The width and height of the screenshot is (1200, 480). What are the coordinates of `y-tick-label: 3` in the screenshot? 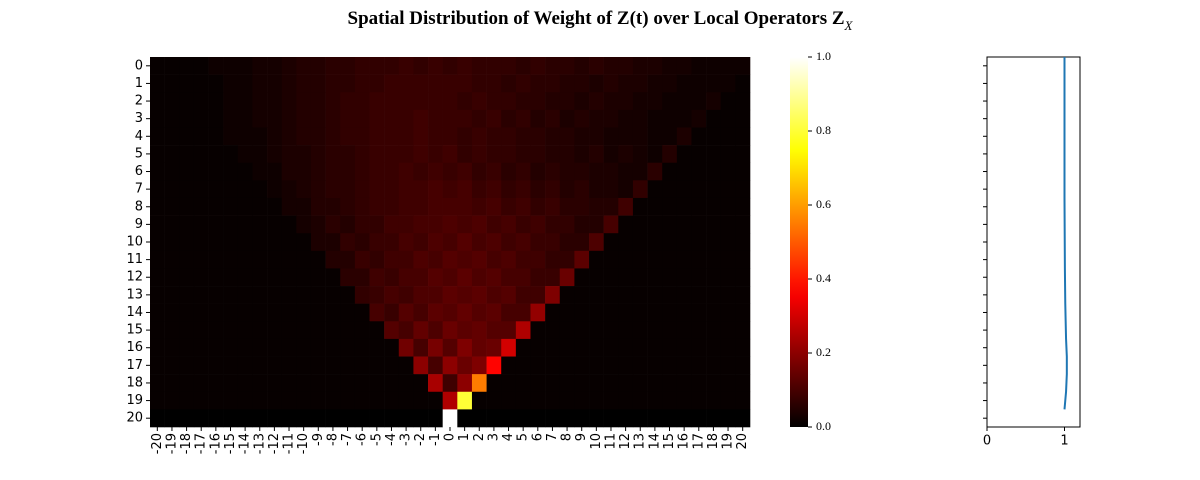 It's located at (139, 118).